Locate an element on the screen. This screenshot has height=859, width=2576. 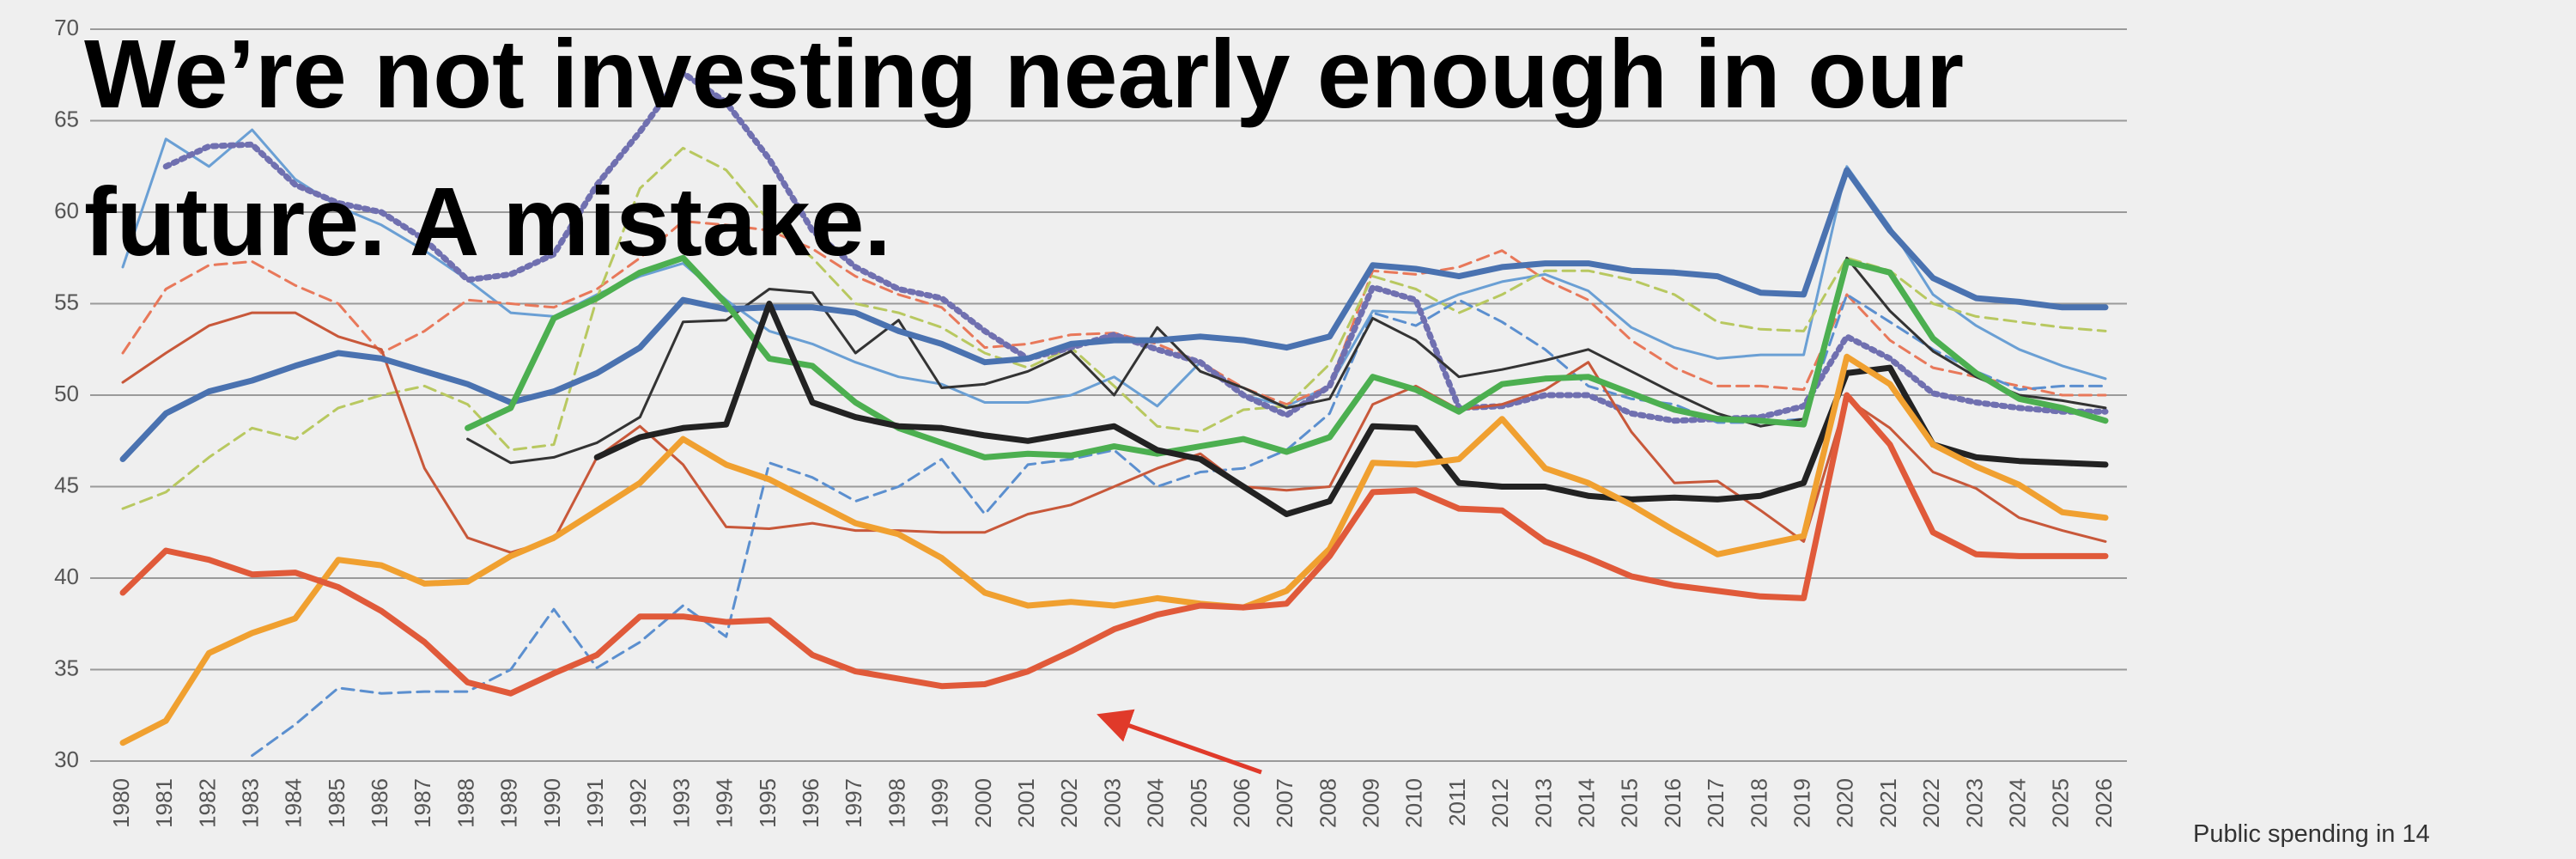
x-tick-label: 2003 is located at coordinates (1112, 803).